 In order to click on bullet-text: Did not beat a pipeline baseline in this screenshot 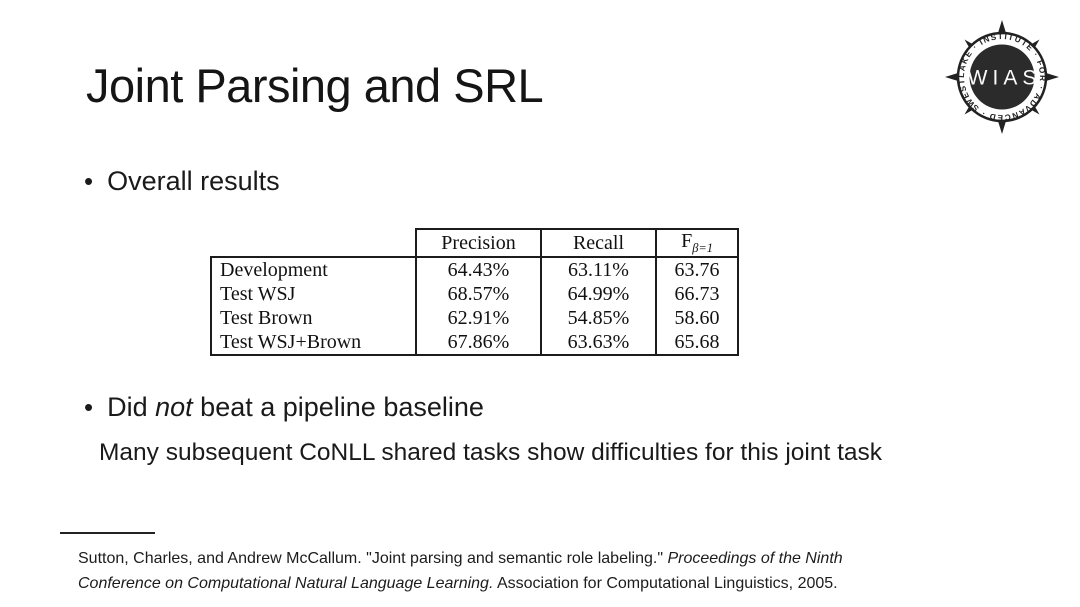, I will do `click(295, 407)`.